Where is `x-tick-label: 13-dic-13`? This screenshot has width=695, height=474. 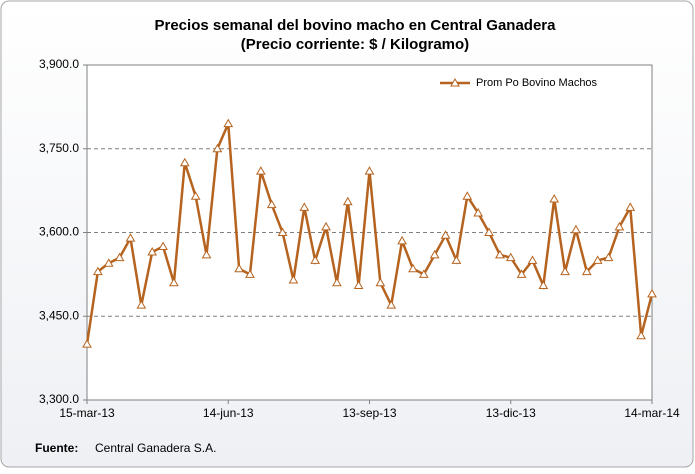
x-tick-label: 13-dic-13 is located at coordinates (511, 413).